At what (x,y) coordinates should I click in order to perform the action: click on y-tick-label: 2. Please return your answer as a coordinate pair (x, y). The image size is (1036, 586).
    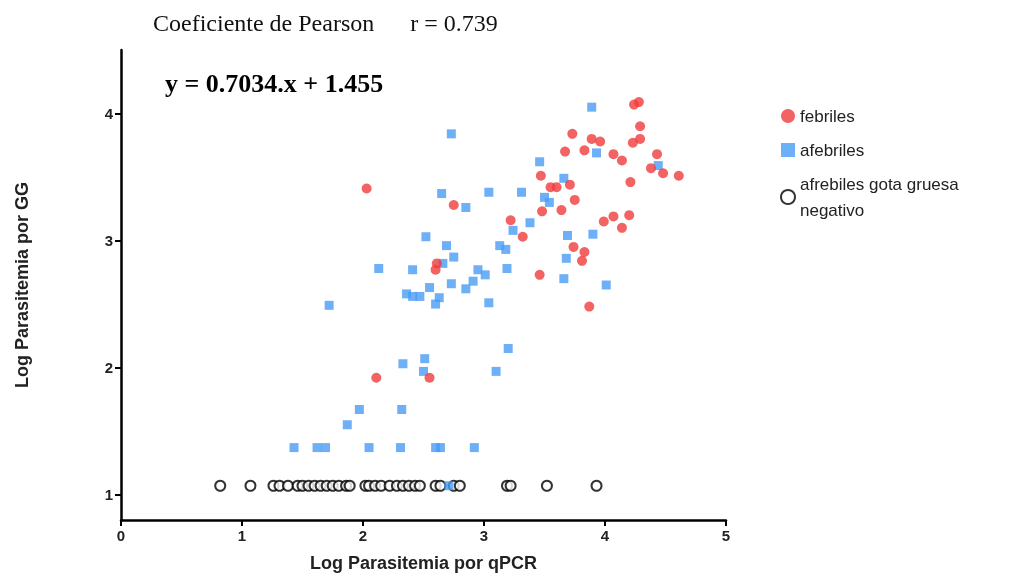
    Looking at the image, I should click on (108, 368).